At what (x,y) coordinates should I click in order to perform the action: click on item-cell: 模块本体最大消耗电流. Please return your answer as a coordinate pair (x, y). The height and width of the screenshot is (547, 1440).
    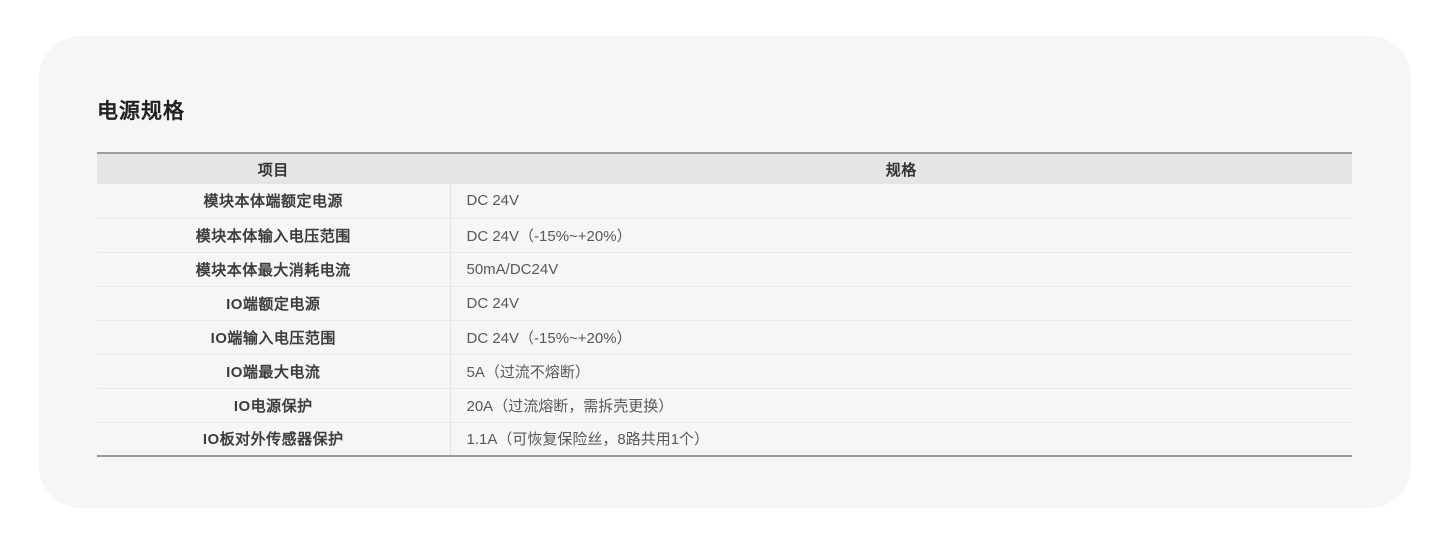
    Looking at the image, I should click on (273, 269).